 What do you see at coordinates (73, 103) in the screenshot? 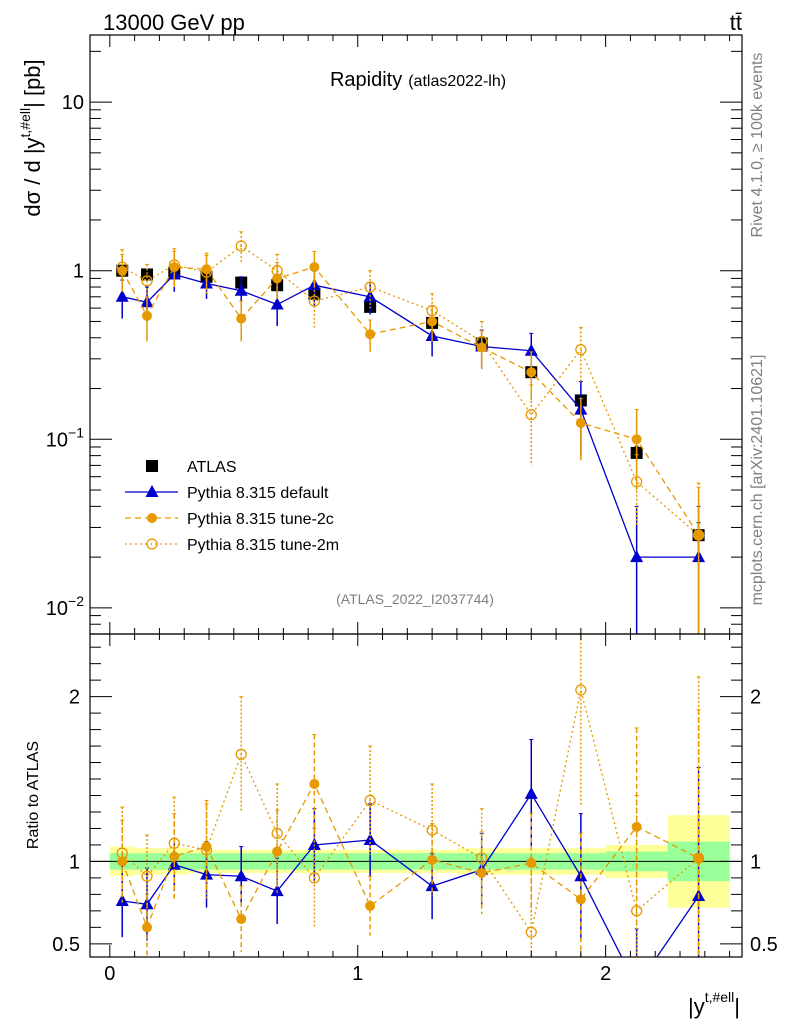
I see `y-tick-label: 10` at bounding box center [73, 103].